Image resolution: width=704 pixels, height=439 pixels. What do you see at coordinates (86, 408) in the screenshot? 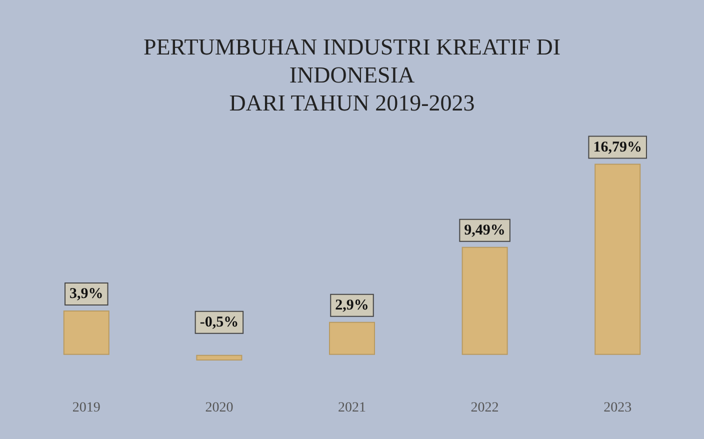
I see `x-tick-label: 2019` at bounding box center [86, 408].